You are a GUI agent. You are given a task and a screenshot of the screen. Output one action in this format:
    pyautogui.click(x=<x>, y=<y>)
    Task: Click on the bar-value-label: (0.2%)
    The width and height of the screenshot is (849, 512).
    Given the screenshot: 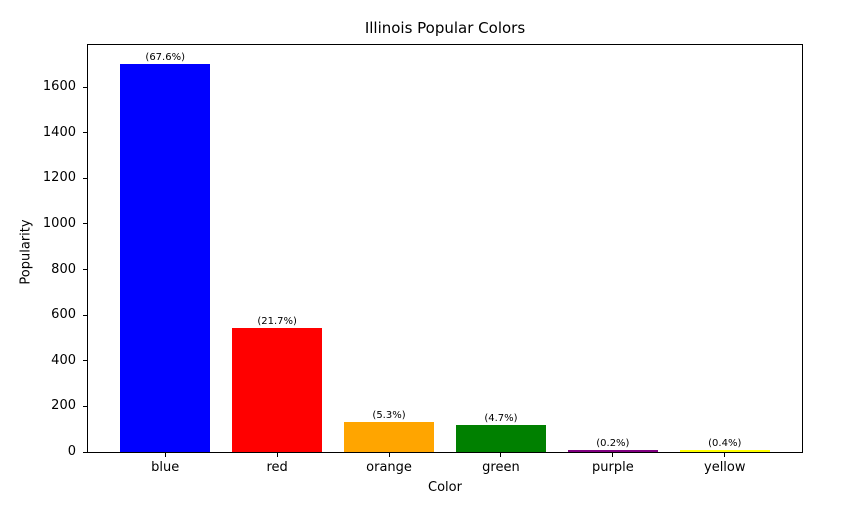 What is the action you would take?
    pyautogui.click(x=613, y=443)
    